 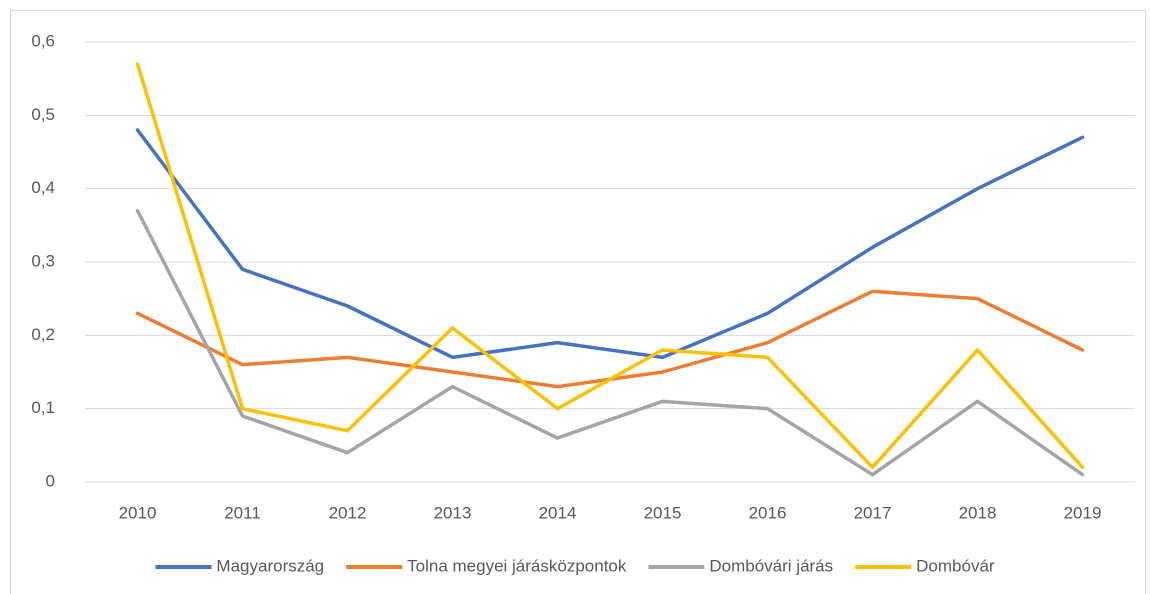 What do you see at coordinates (610, 339) in the screenshot?
I see `series-line` at bounding box center [610, 339].